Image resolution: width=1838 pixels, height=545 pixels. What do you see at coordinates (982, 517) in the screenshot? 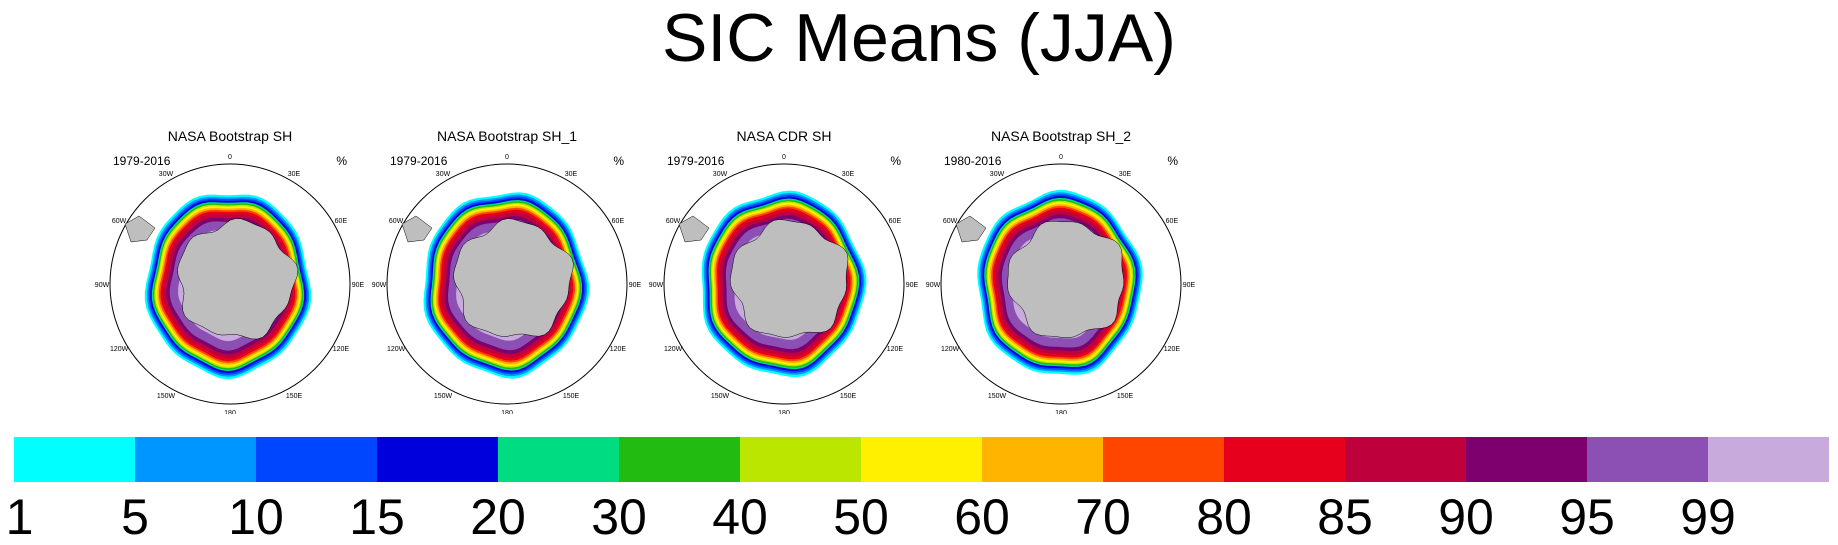
I see `colorbar-tick-label: 60` at bounding box center [982, 517].